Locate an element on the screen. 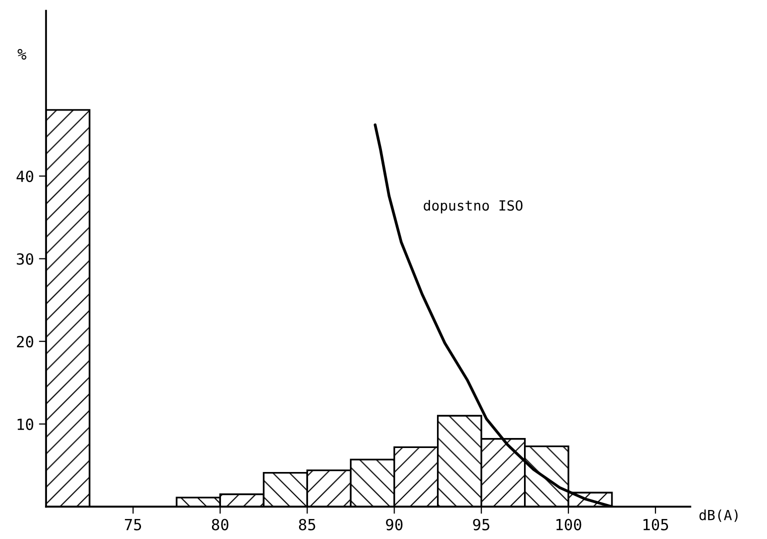 The height and width of the screenshot is (539, 767). y-tick-label: 30 is located at coordinates (25, 259).